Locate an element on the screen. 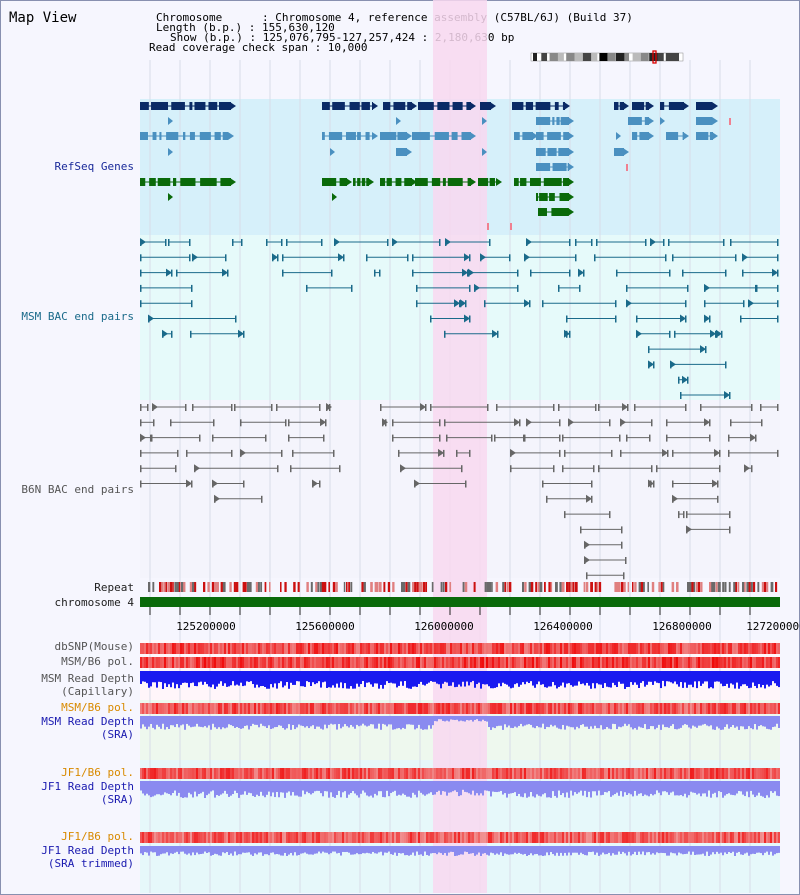 The image size is (800, 895). gene-marker is located at coordinates (730, 121).